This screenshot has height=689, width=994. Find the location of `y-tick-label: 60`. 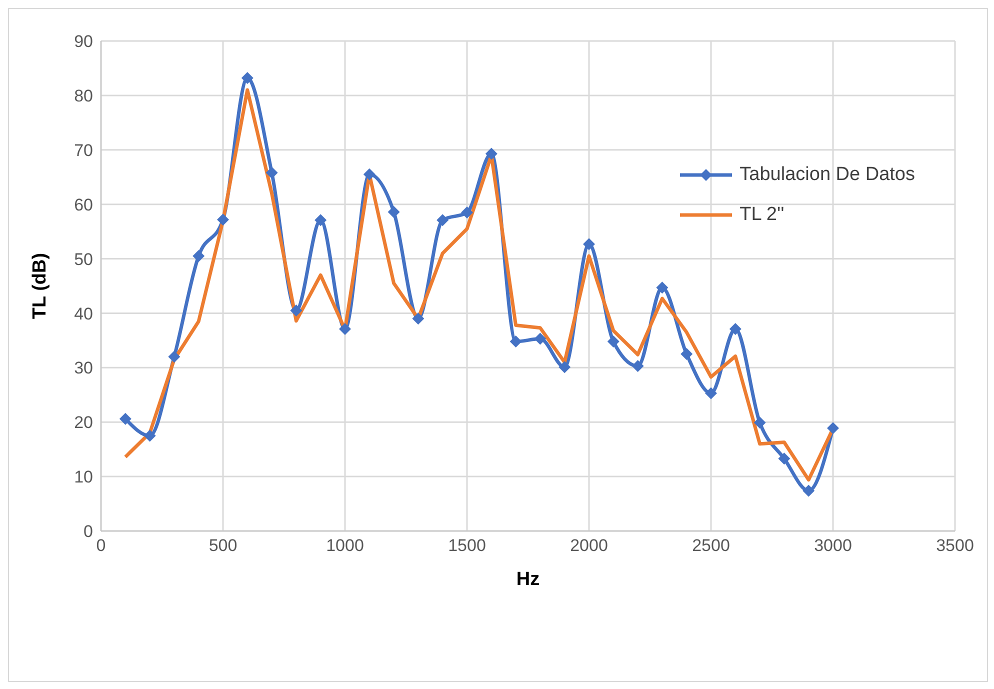

y-tick-label: 60 is located at coordinates (83, 204).